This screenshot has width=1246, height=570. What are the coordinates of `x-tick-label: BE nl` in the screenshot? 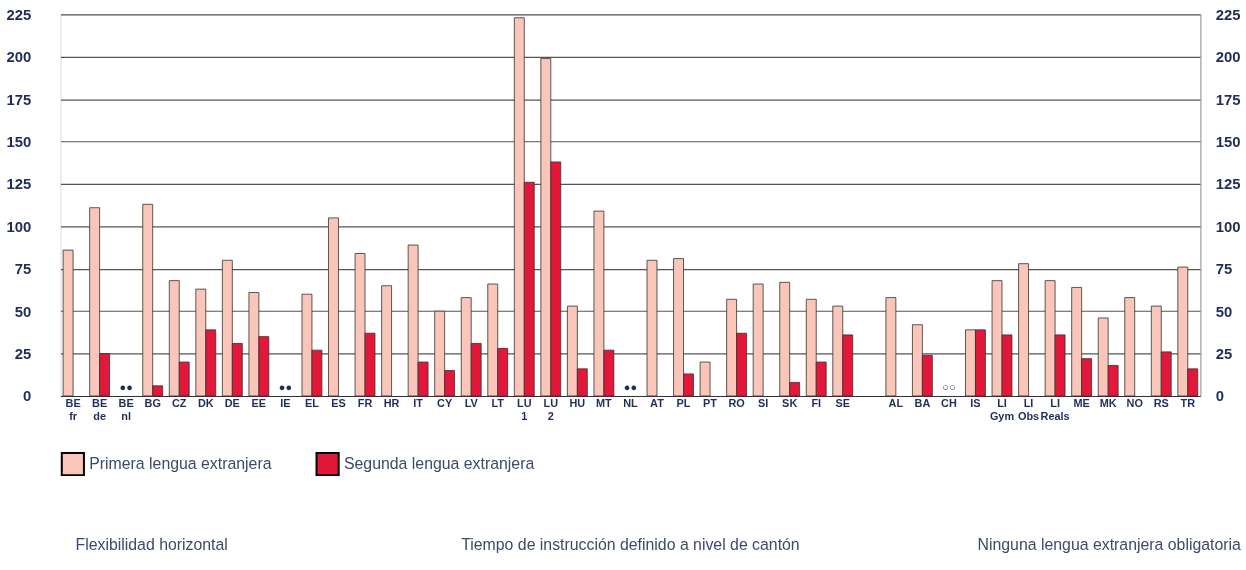 It's located at (126, 410).